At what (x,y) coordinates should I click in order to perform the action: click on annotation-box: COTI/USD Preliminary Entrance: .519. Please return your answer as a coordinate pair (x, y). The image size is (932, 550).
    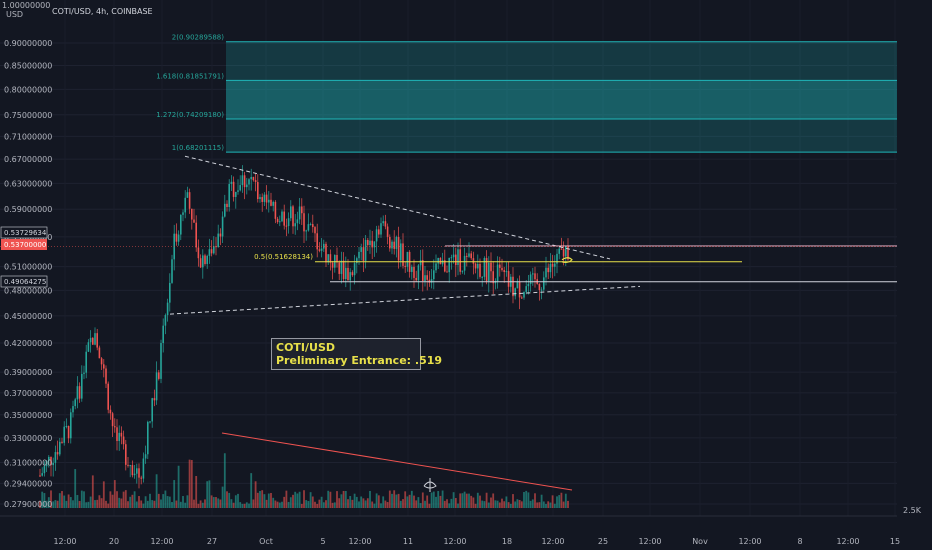
    Looking at the image, I should click on (356, 354).